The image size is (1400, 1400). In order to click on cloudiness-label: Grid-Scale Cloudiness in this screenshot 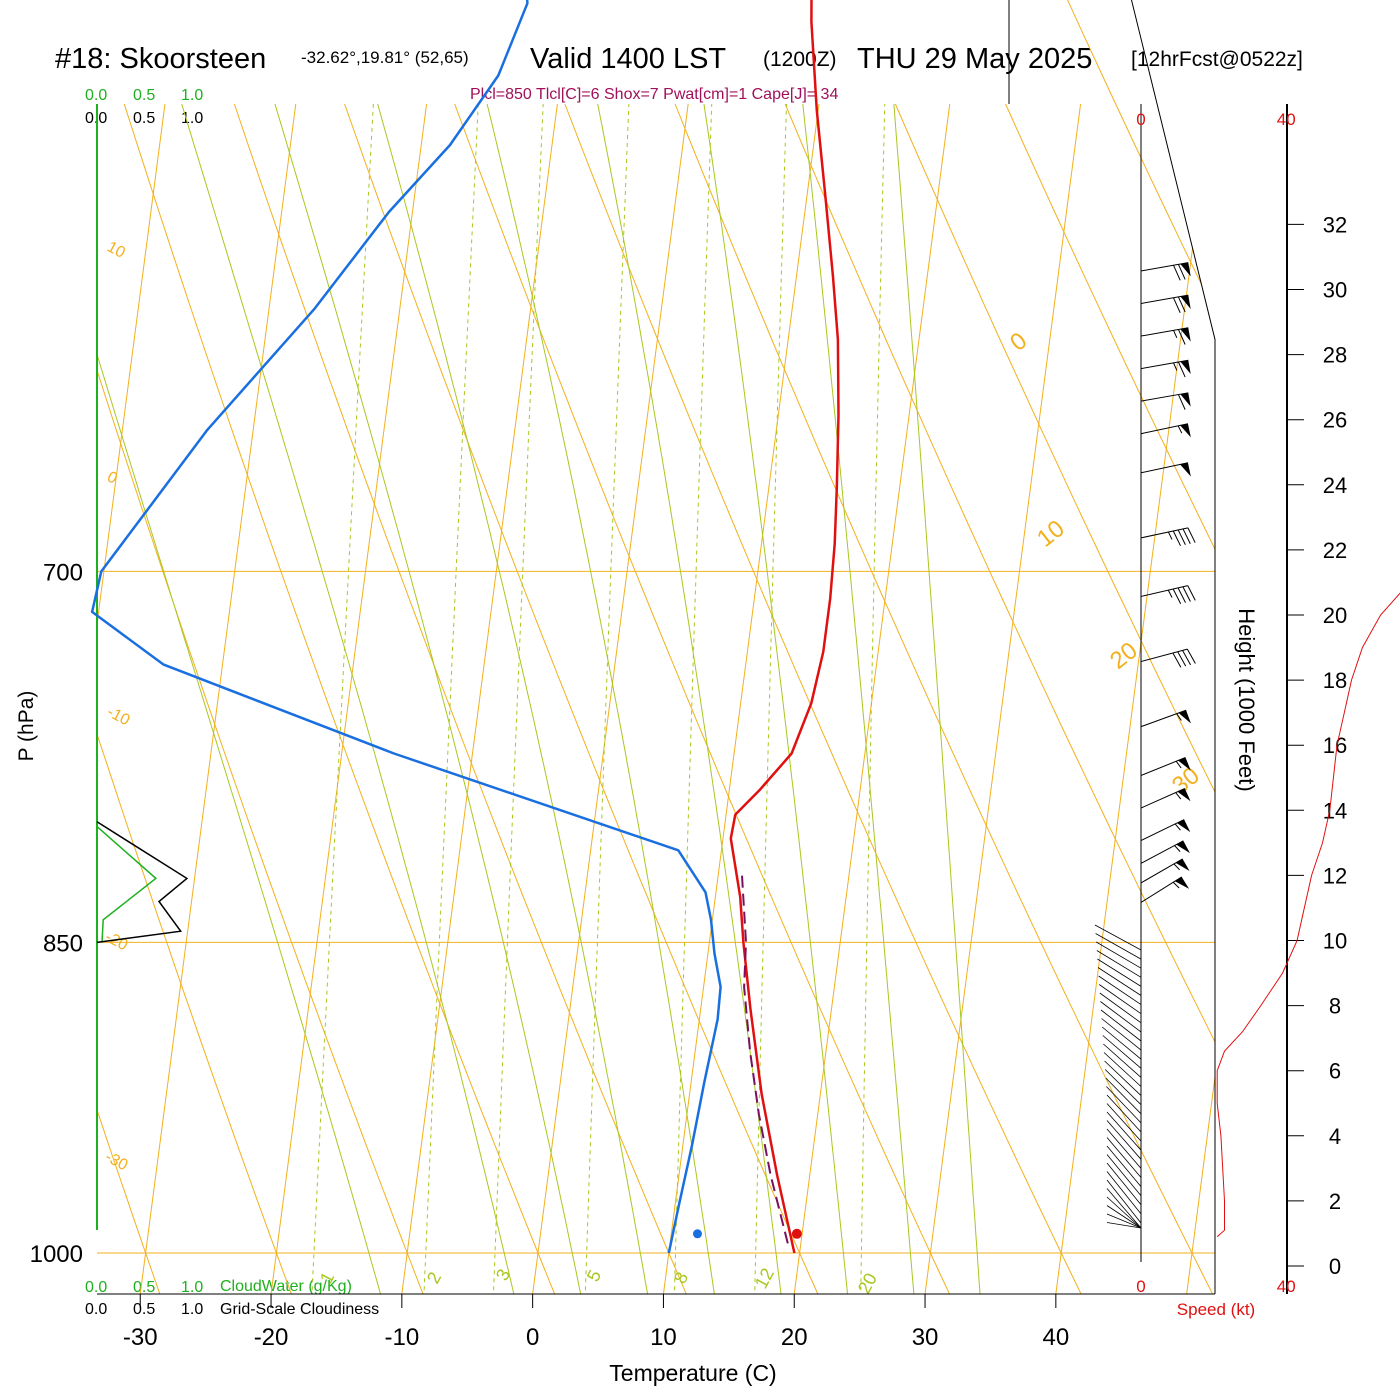, I will do `click(299, 1309)`.